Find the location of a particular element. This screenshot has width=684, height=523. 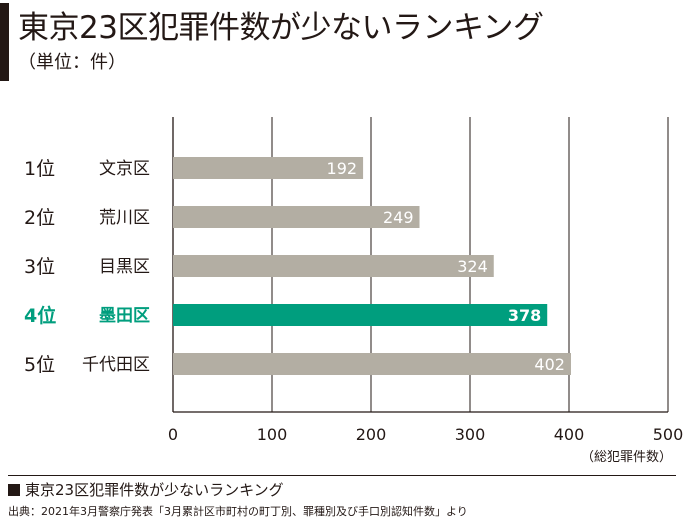

x-tick-label: 0 is located at coordinates (173, 434).